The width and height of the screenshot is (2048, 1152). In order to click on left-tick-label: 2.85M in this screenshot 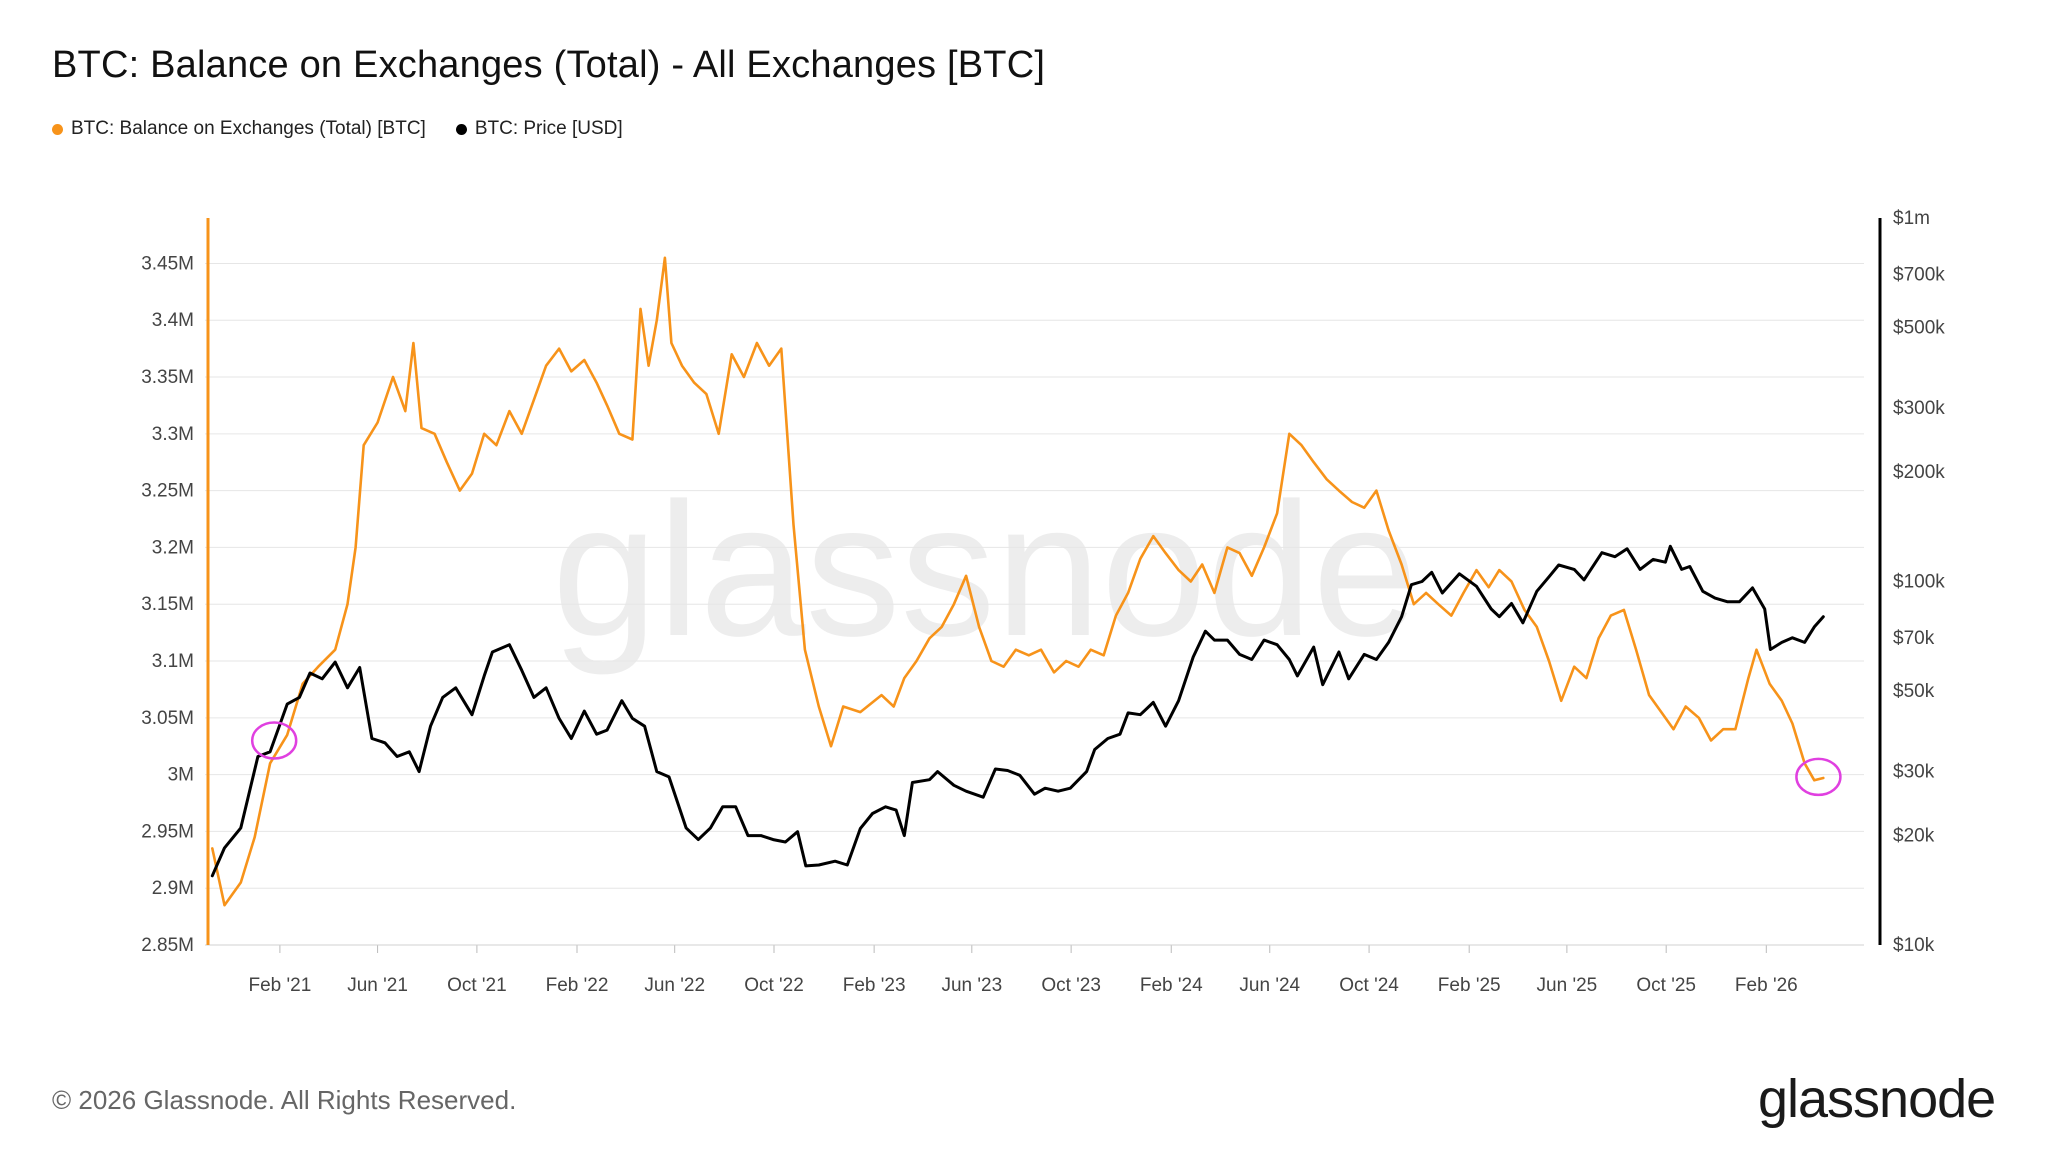, I will do `click(167, 945)`.